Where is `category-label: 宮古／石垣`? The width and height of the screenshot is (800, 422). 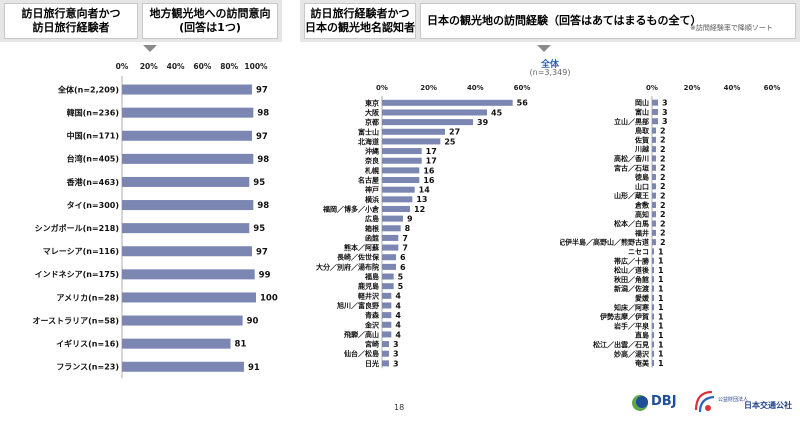
category-label: 宮古／石垣 is located at coordinates (631, 167).